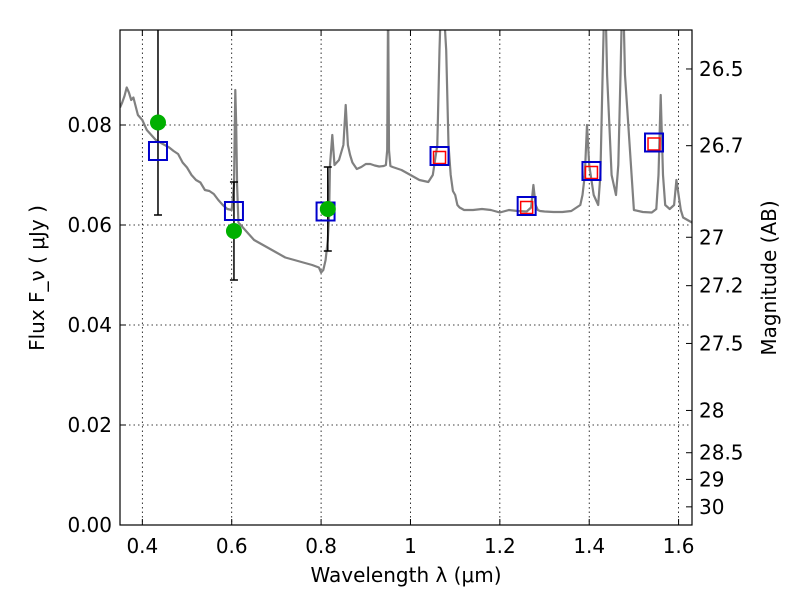 The image size is (800, 600). I want to click on x-tick-label: 1.4, so click(589, 546).